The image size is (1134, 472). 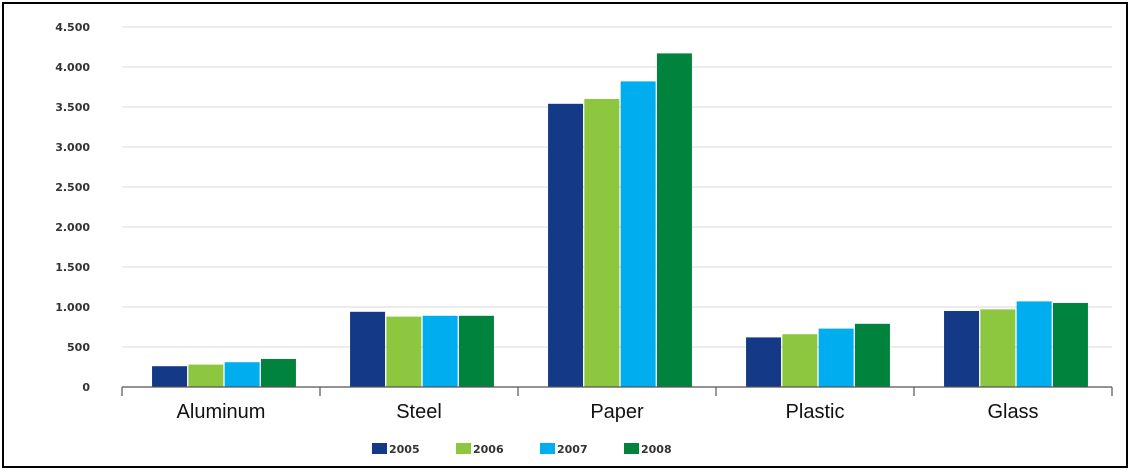 I want to click on bar-plastic-2007, so click(x=836, y=357).